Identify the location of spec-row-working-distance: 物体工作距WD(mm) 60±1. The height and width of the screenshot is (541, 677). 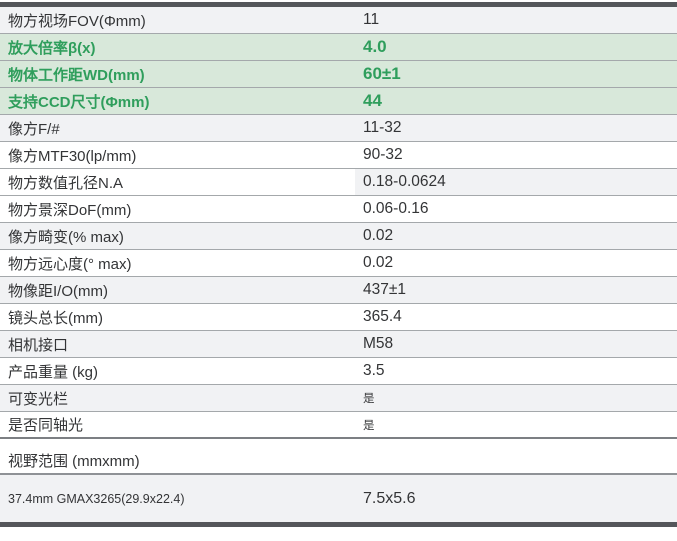
(338, 74).